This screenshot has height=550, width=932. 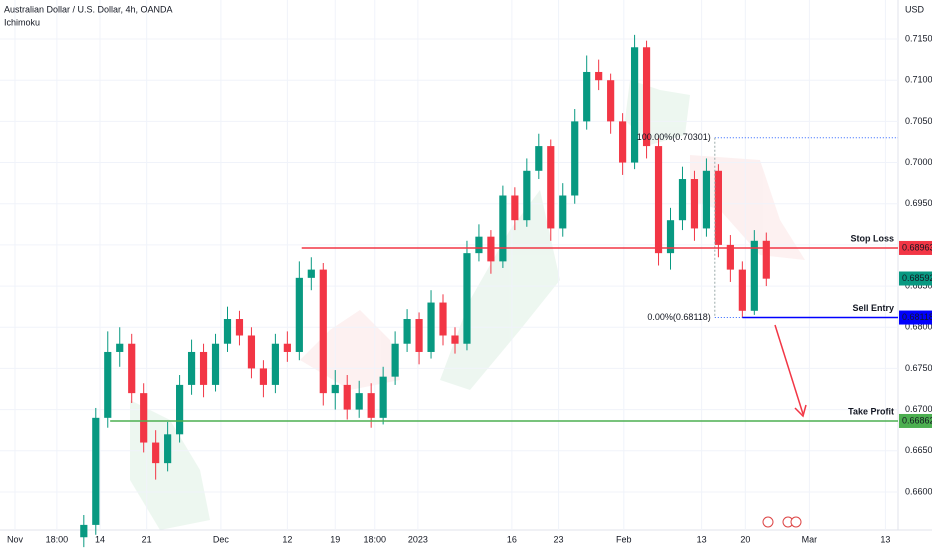 What do you see at coordinates (221, 539) in the screenshot?
I see `x-tick-label: Dec` at bounding box center [221, 539].